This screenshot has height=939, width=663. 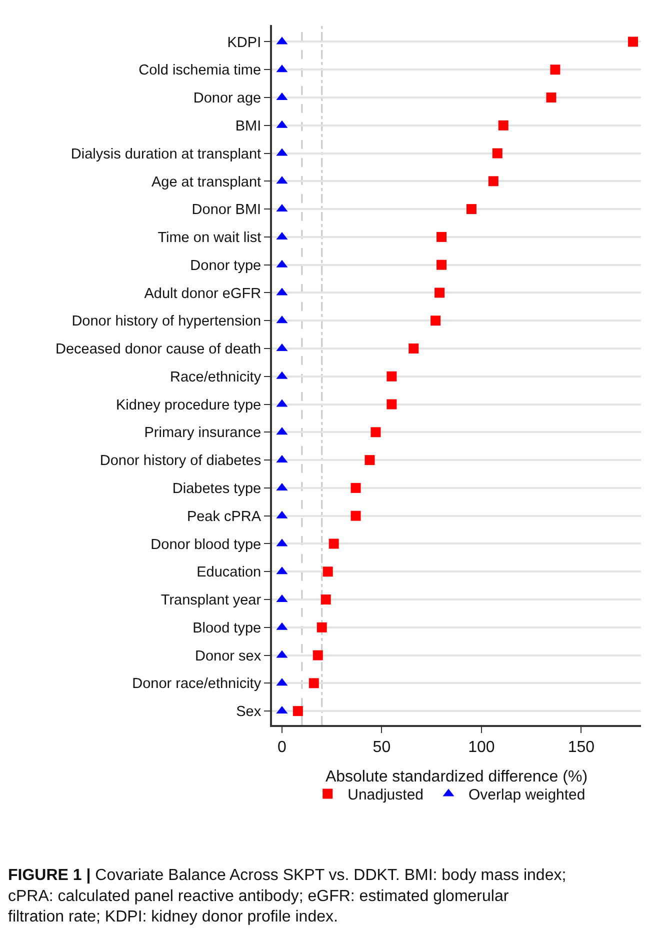 What do you see at coordinates (287, 896) in the screenshot?
I see `caption: FIGURE 1 | Covariate Balance Across SKPT vs. DDKT. BMI: body mass index; cPRA: calculated panel reactive antibody; eGFR: estimated glomerular filtration rate; KDPI: kidney donor profile index.` at bounding box center [287, 896].